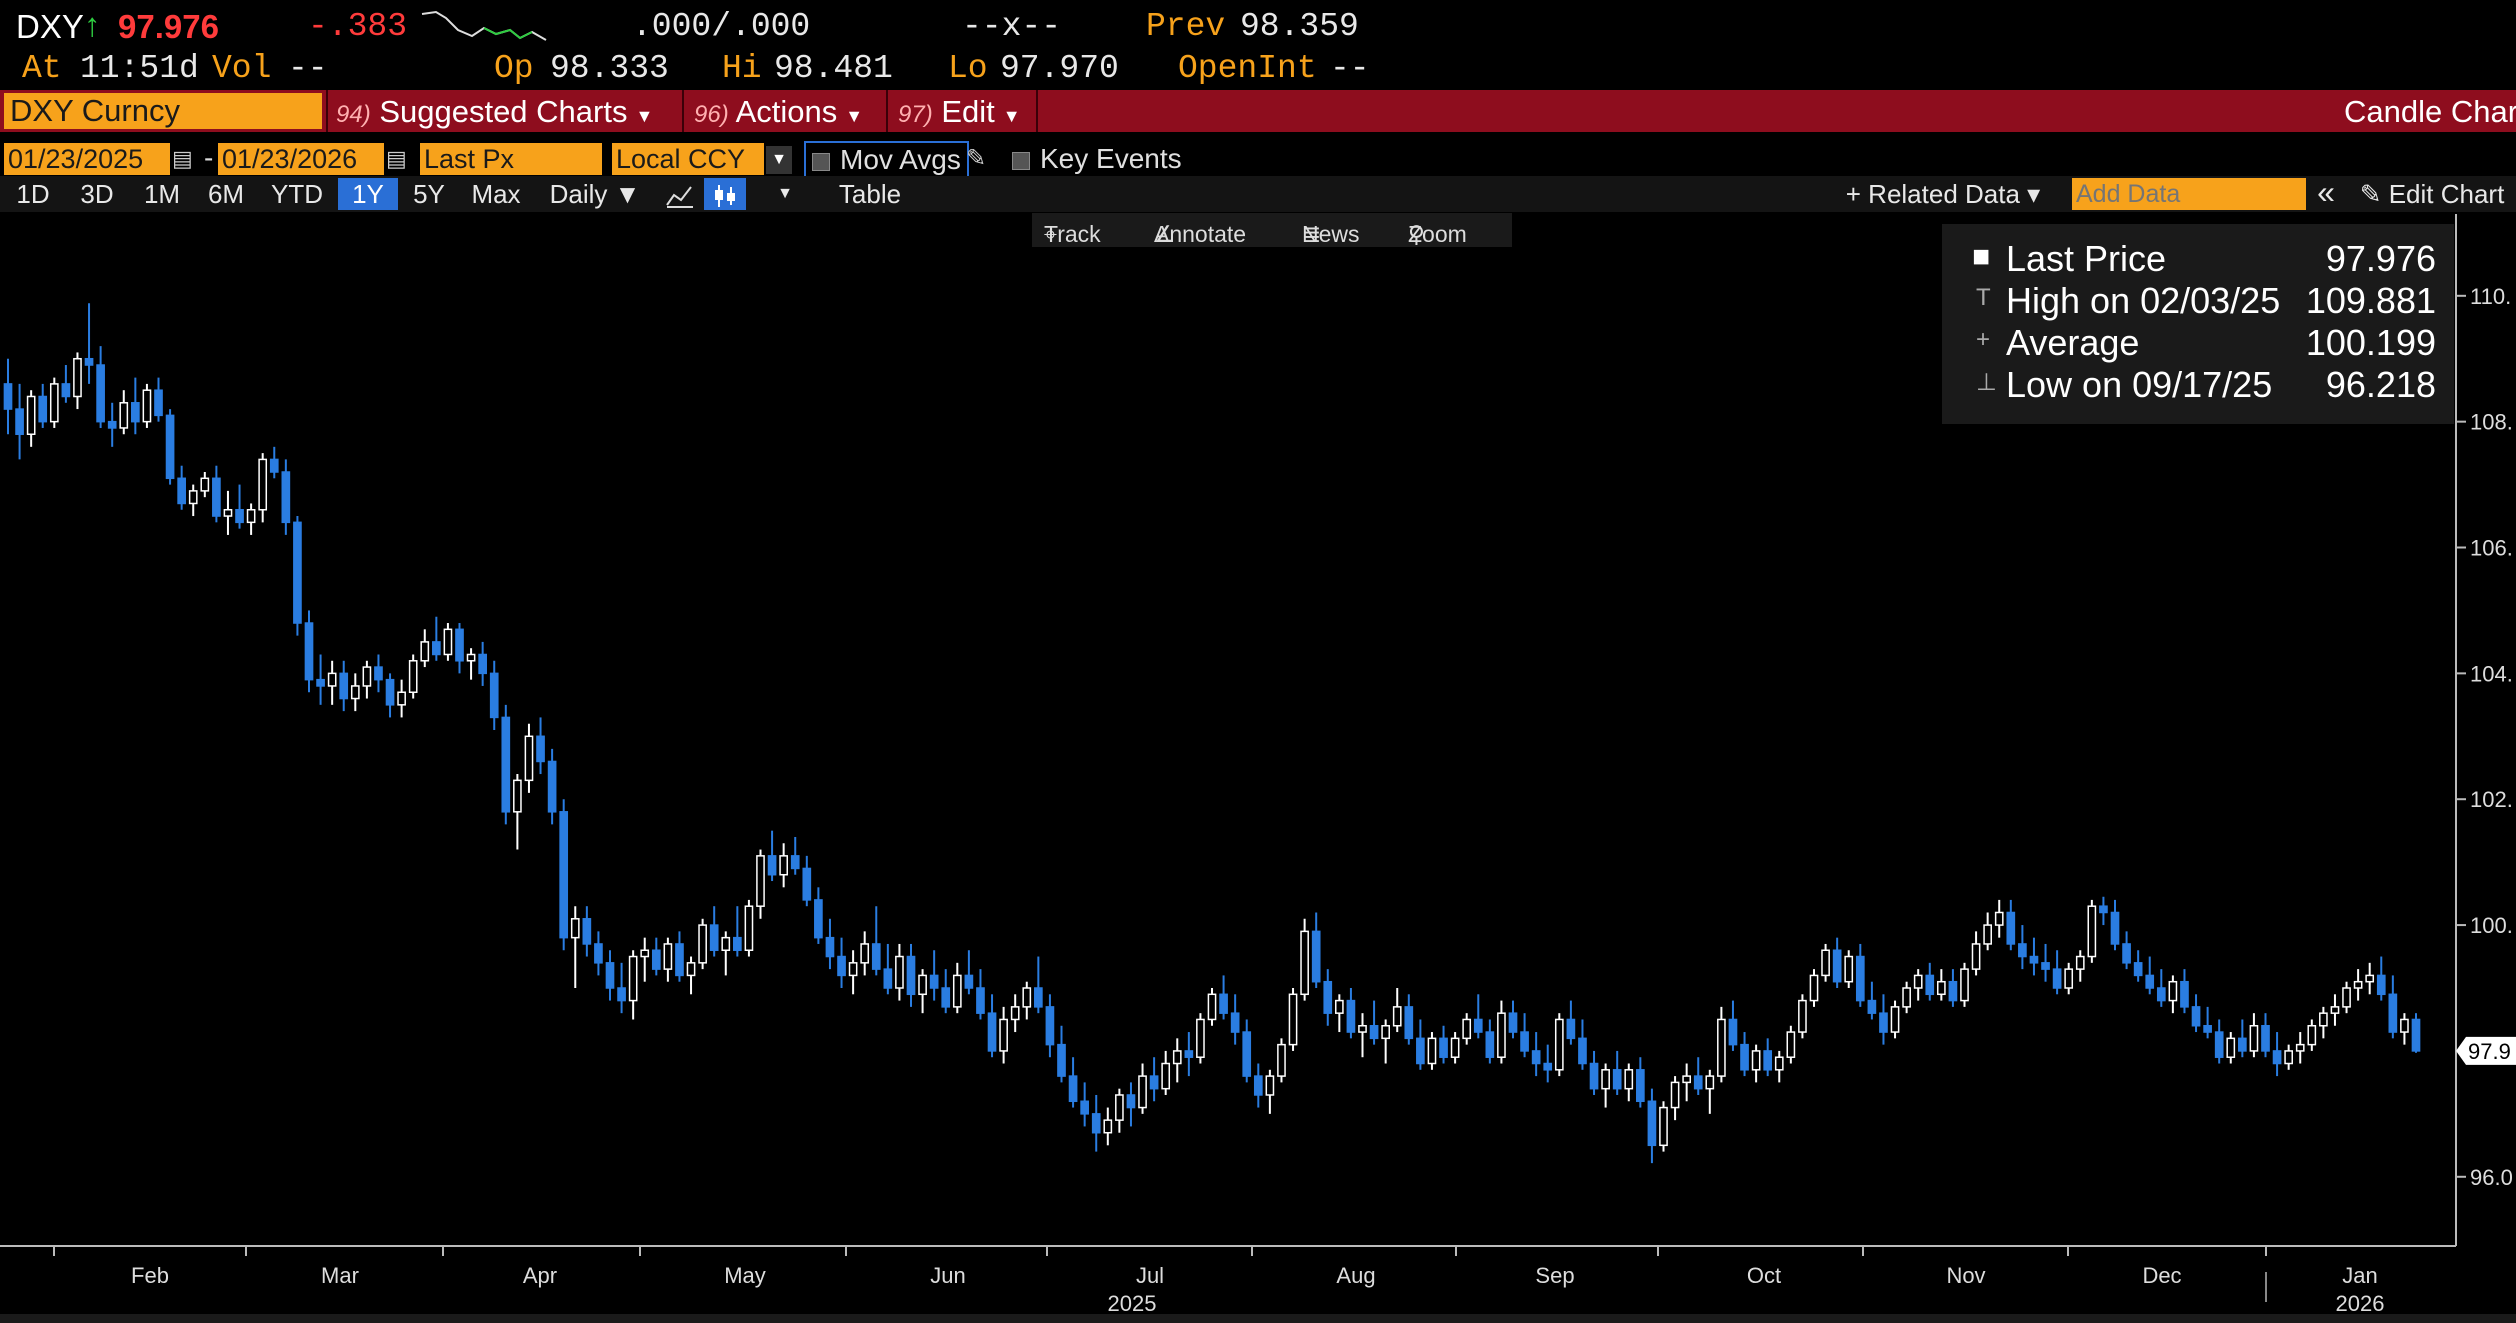 This screenshot has width=2516, height=1323. Describe the element at coordinates (368, 194) in the screenshot. I see `range-1y: 1Y` at that location.